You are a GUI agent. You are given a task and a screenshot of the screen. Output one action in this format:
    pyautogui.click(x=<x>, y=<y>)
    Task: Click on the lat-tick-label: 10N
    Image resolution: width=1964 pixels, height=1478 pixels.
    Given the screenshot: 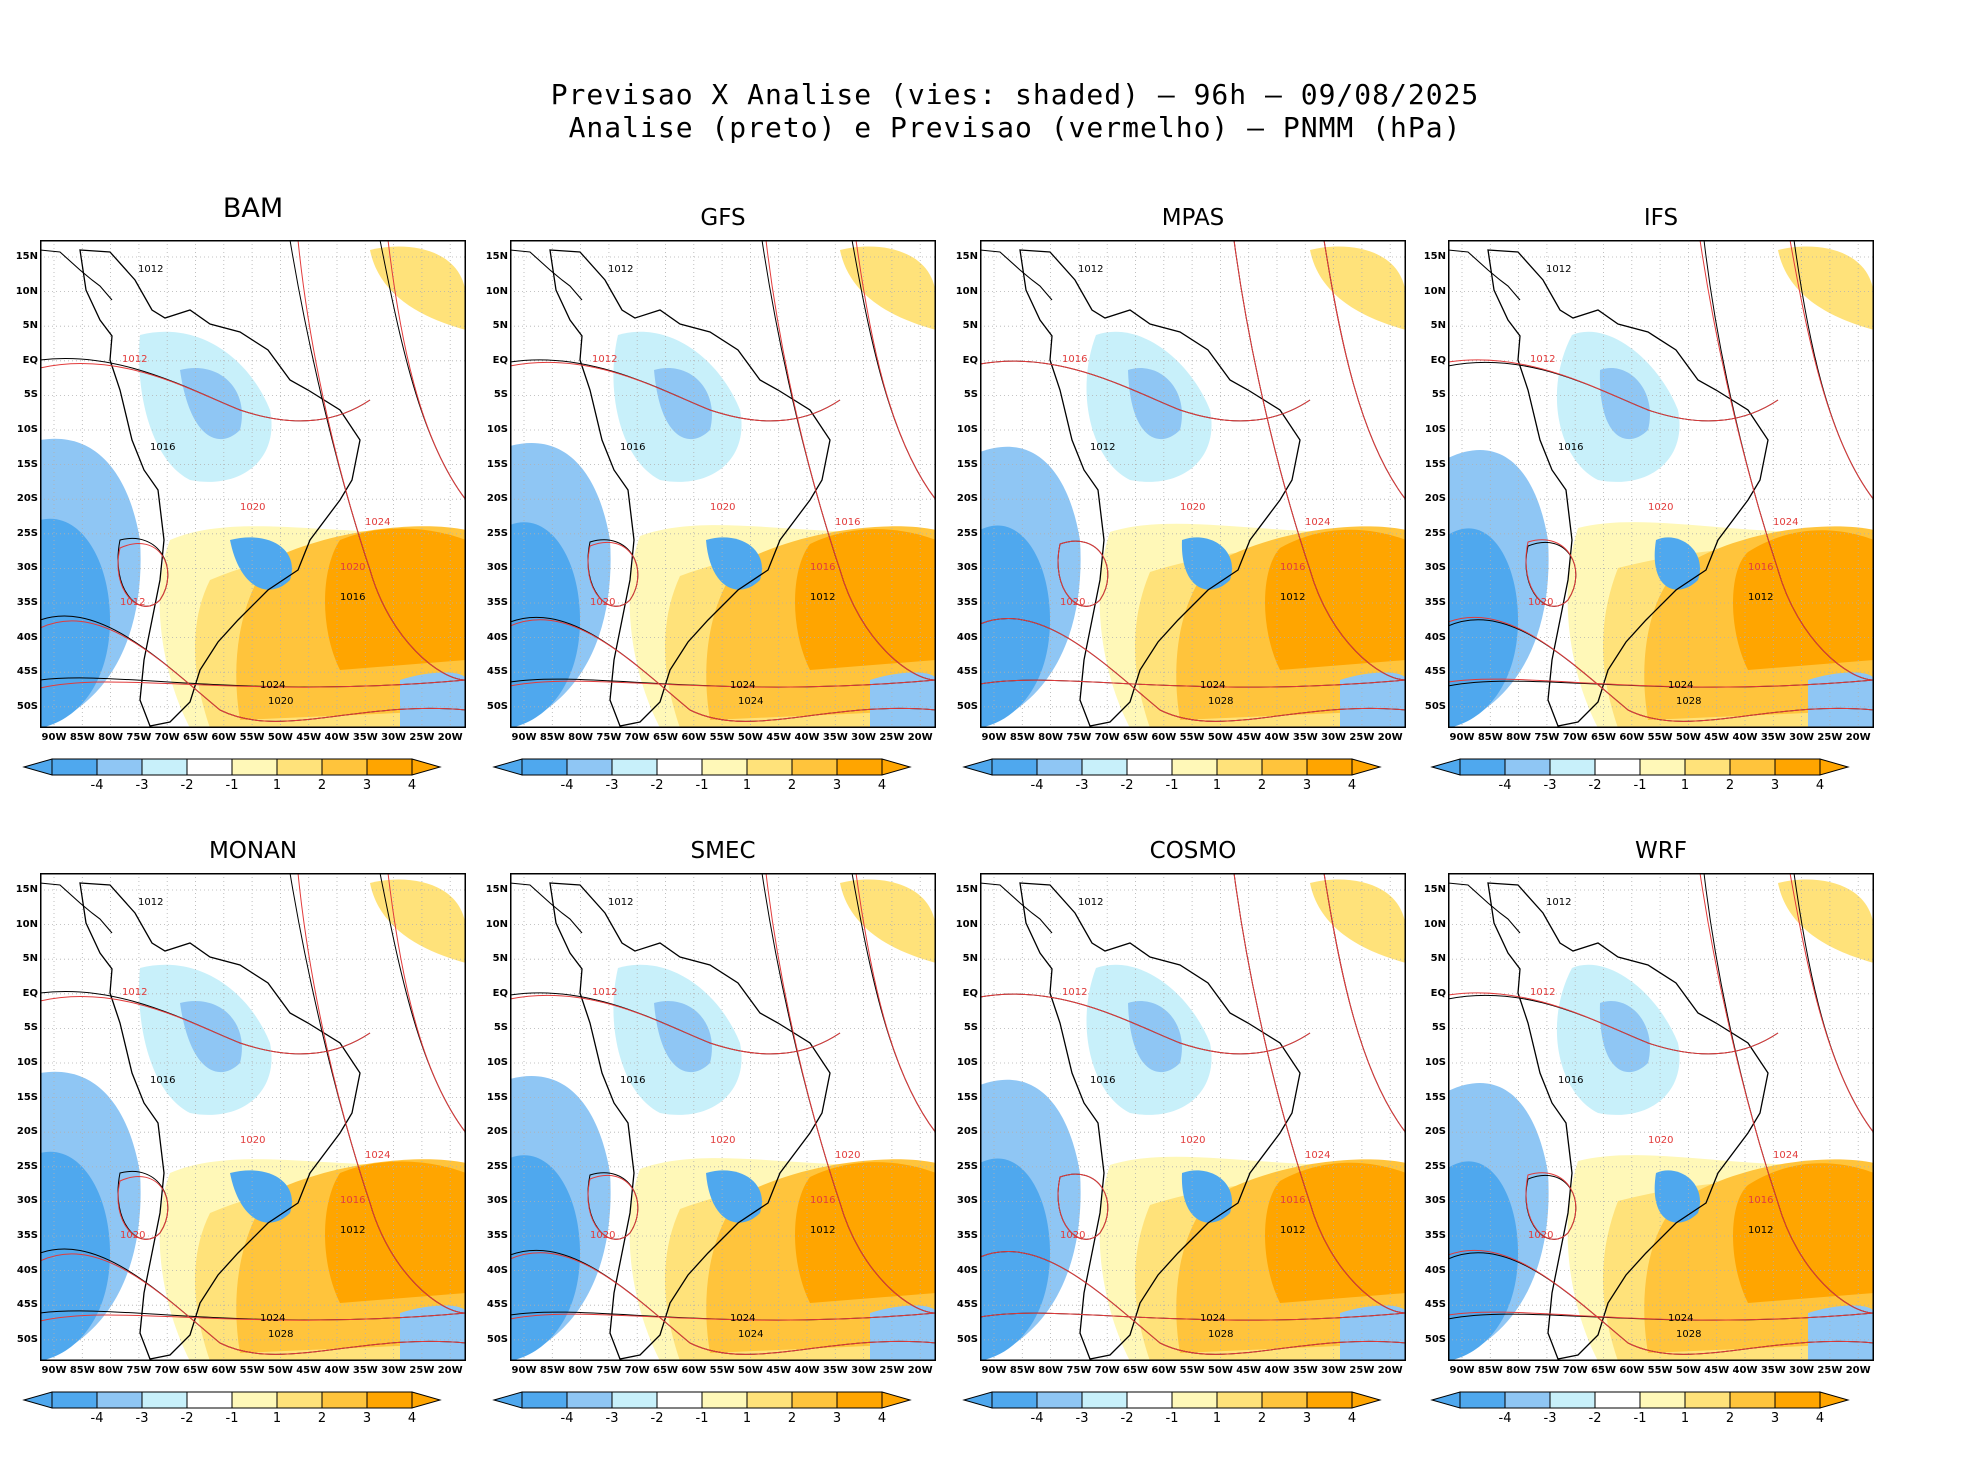 What is the action you would take?
    pyautogui.click(x=1434, y=291)
    